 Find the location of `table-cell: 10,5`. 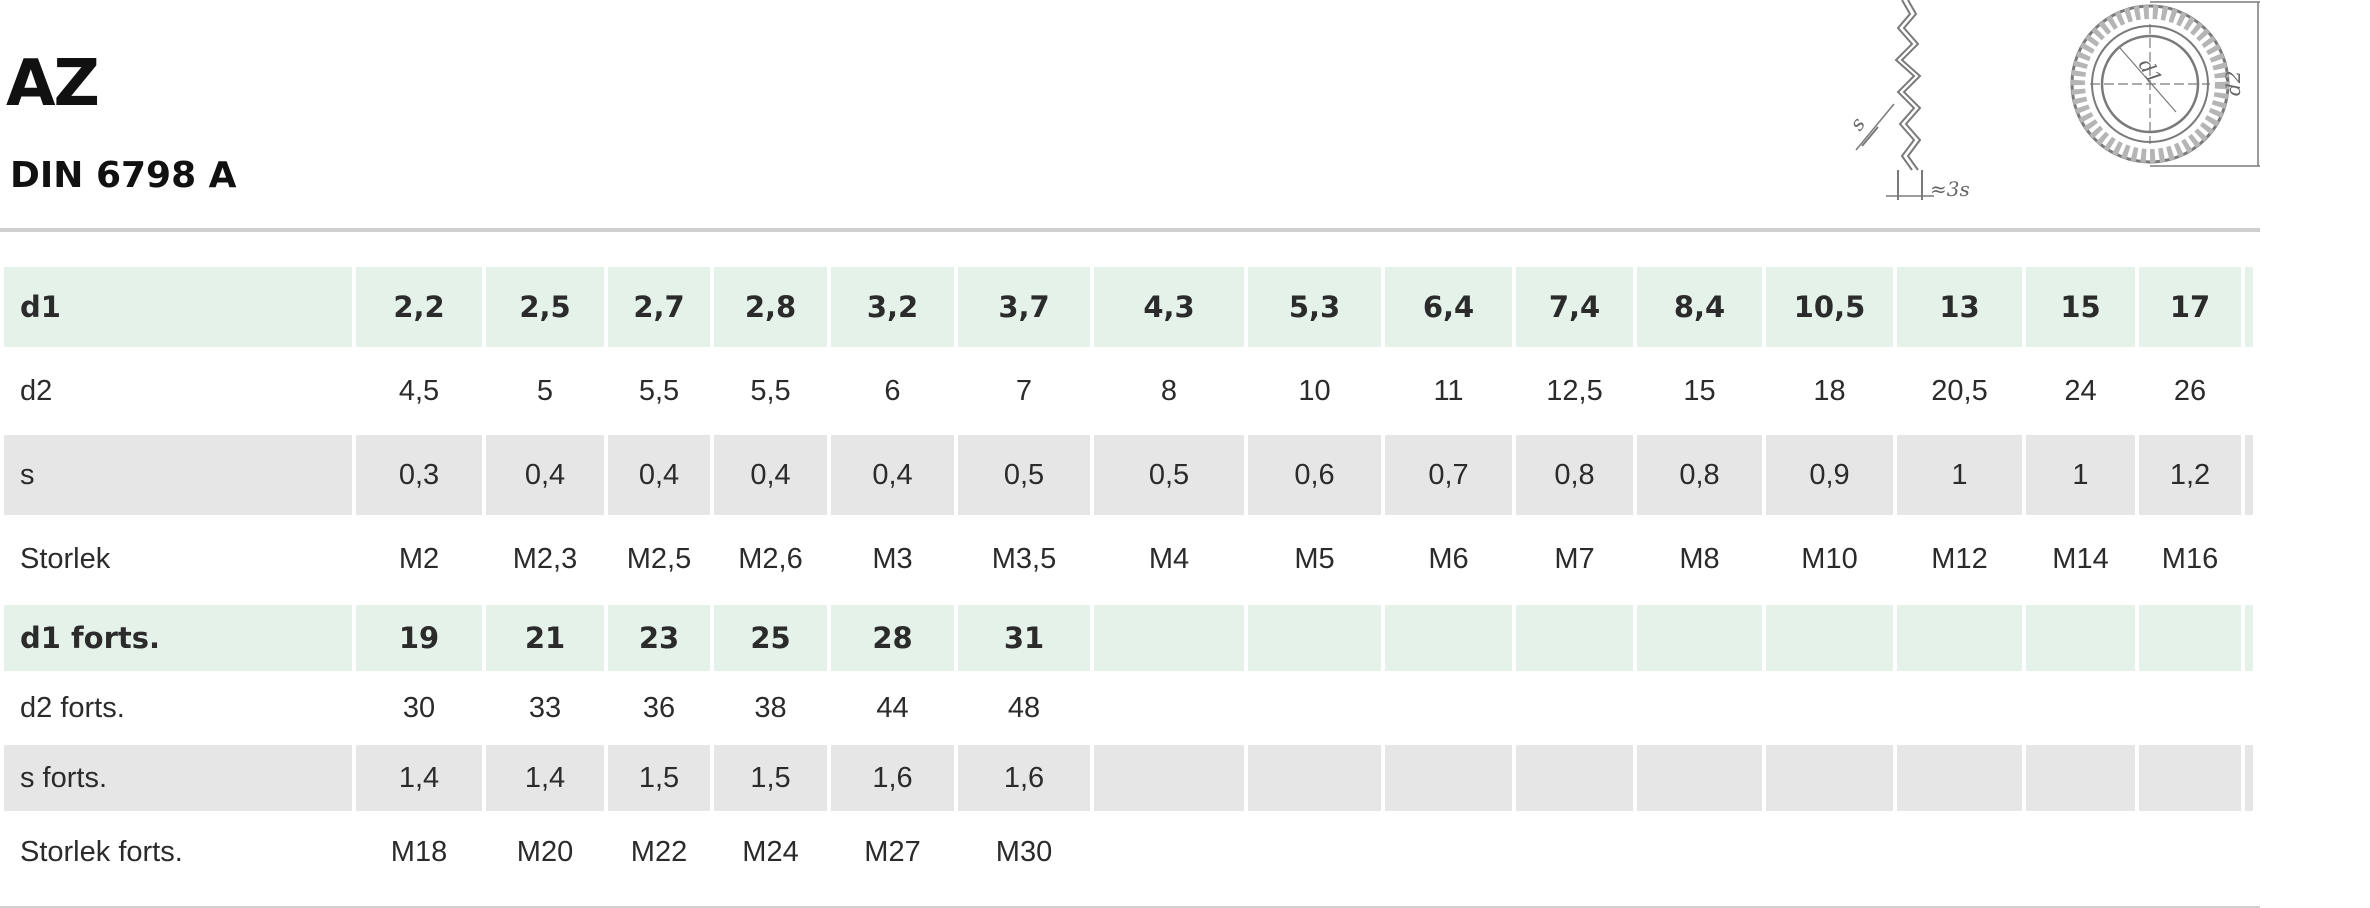

table-cell: 10,5 is located at coordinates (1829, 307).